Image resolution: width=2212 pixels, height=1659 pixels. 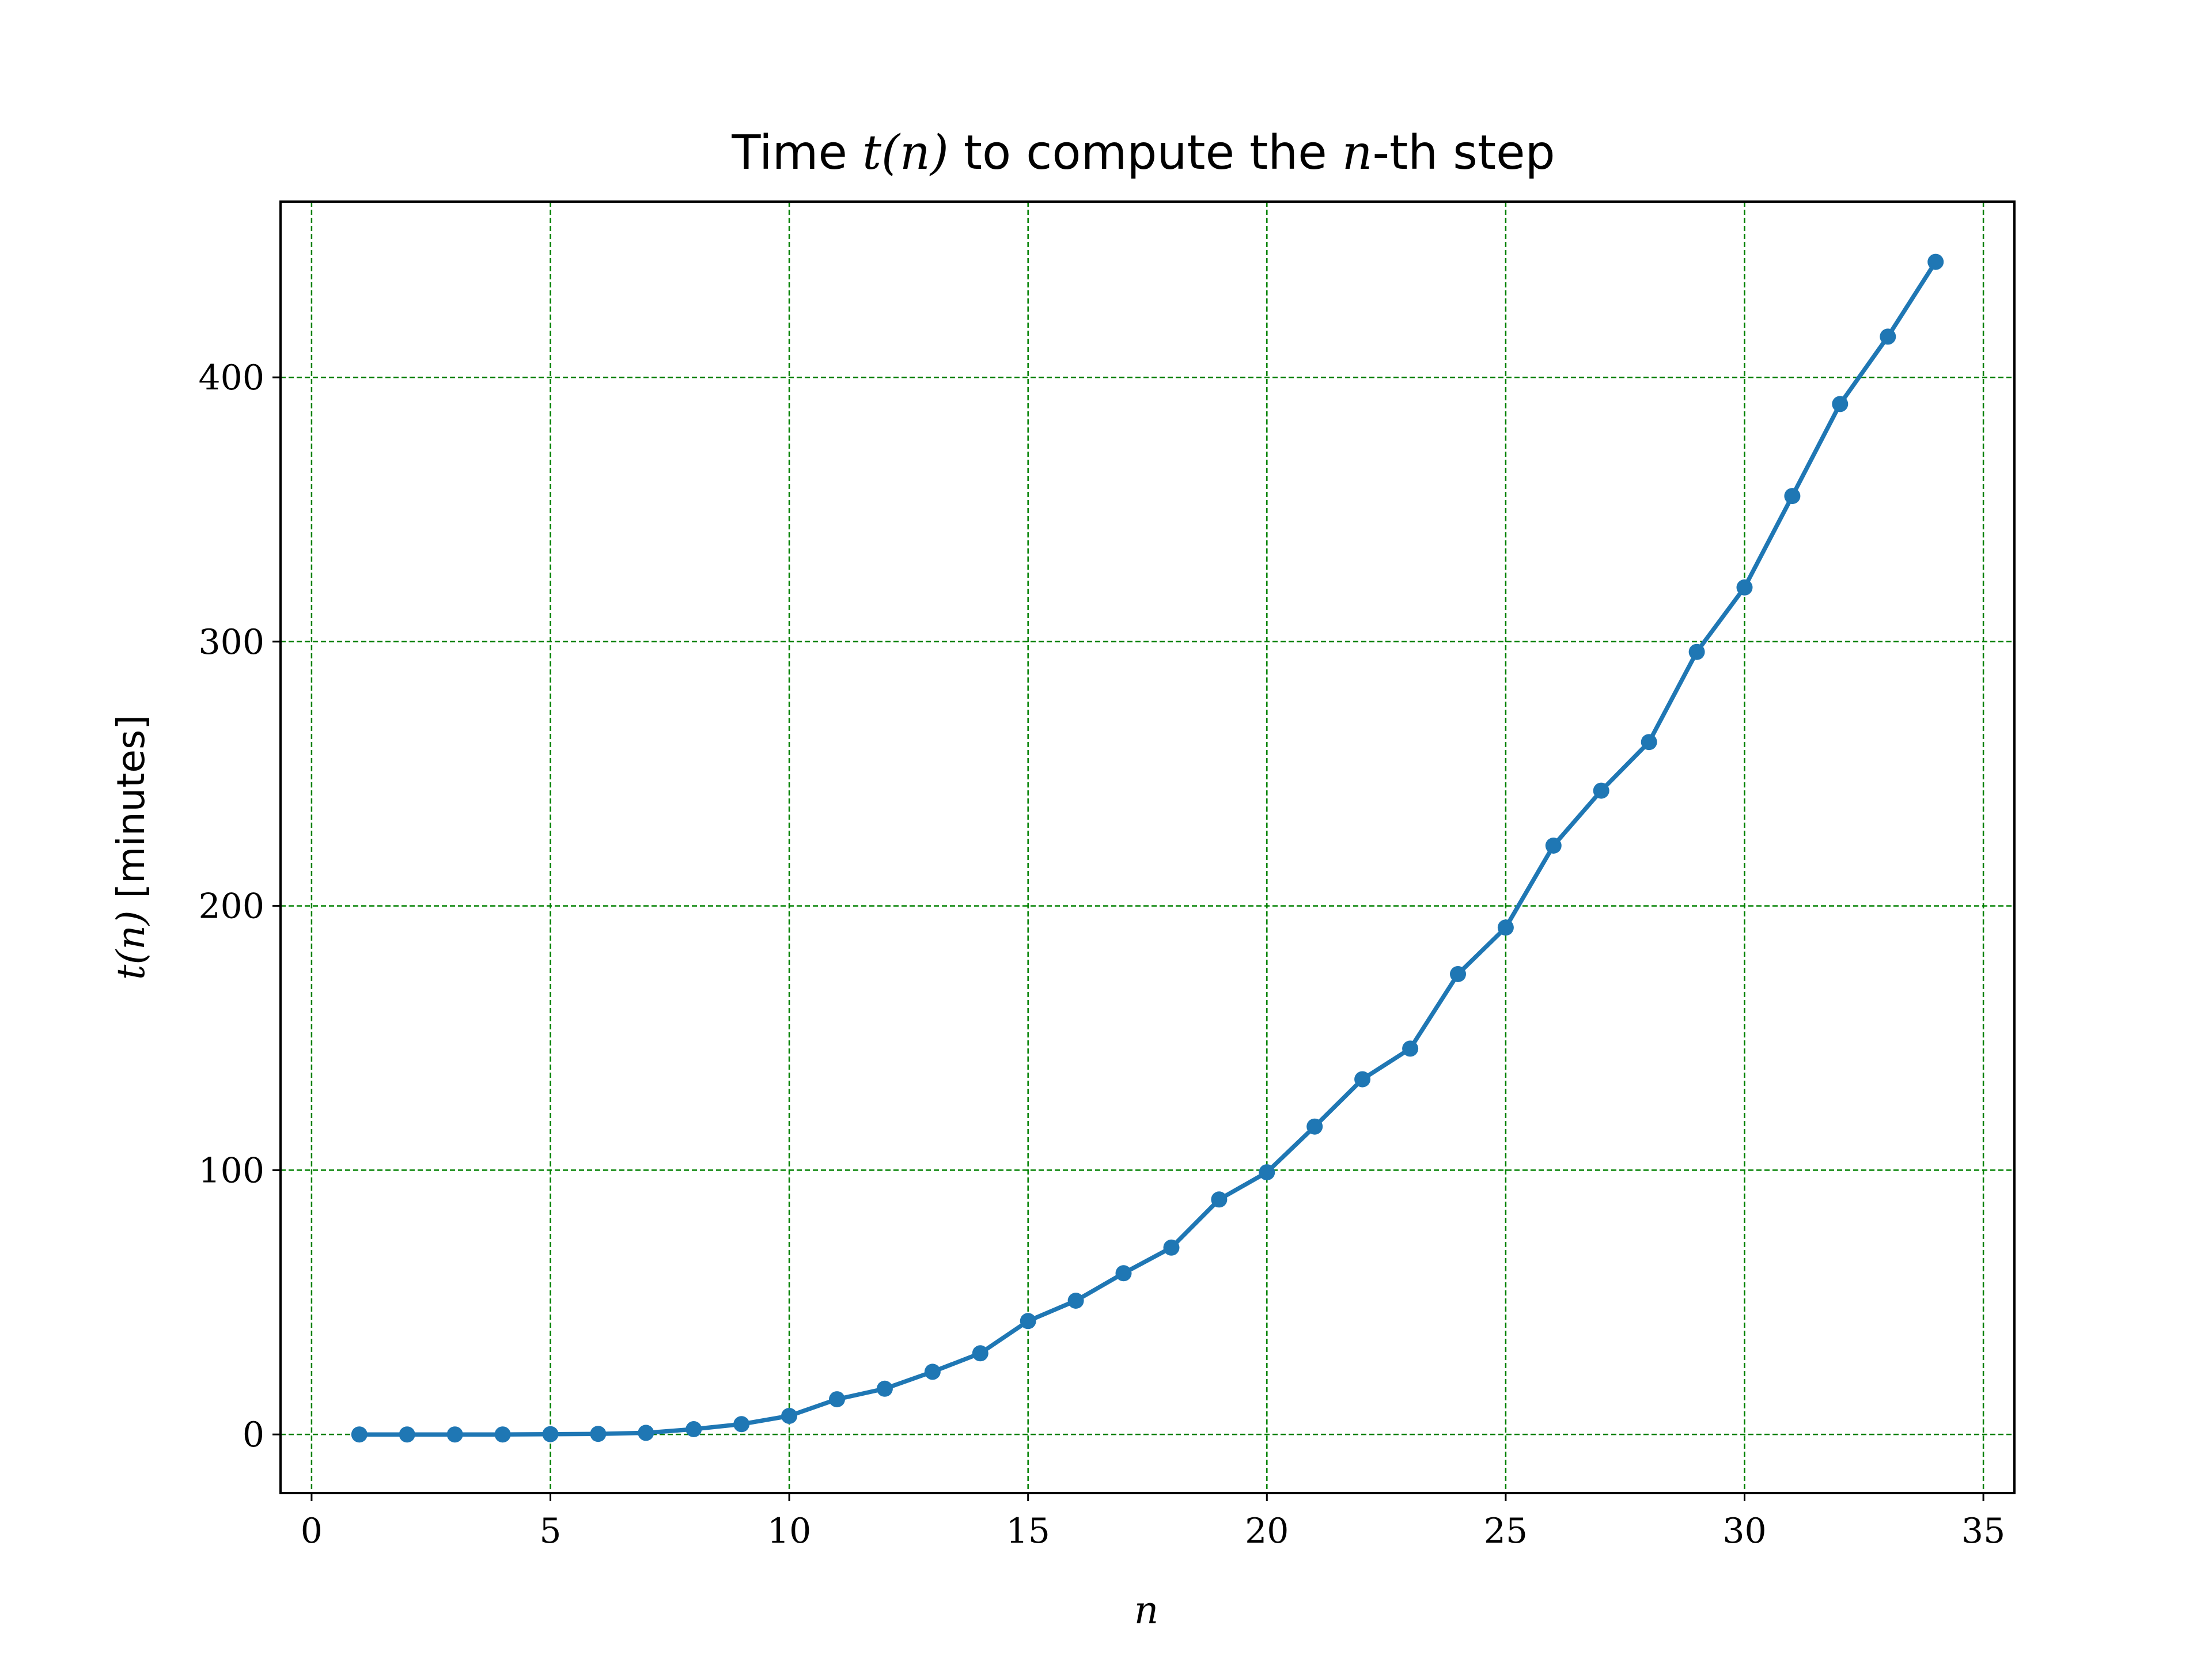 What do you see at coordinates (905, 153) in the screenshot?
I see `title-math-t-of-n: t(n)` at bounding box center [905, 153].